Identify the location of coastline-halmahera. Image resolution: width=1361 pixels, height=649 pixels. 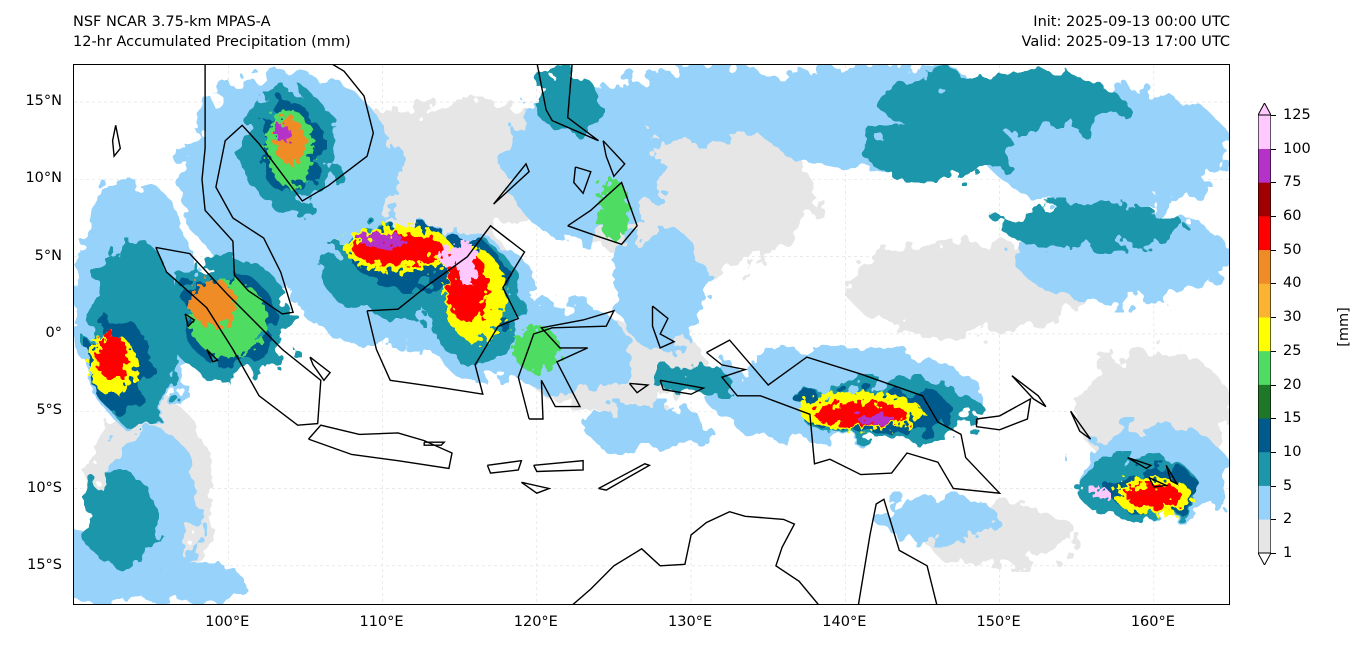
(663, 327).